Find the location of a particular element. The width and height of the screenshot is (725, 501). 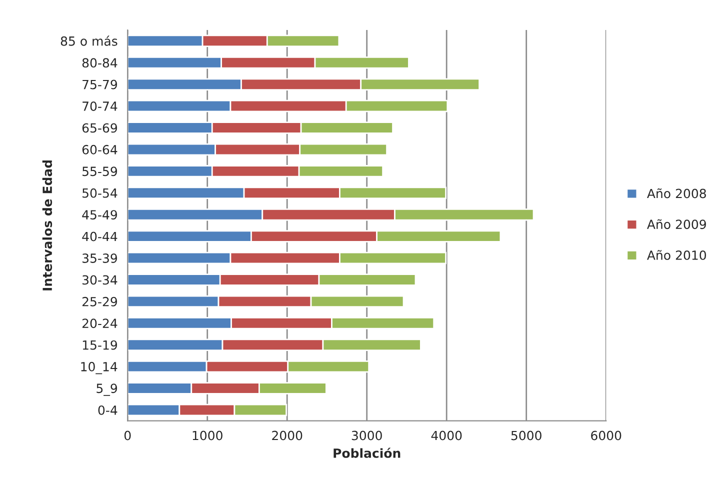

x-tick-label: 2000 is located at coordinates (287, 435).